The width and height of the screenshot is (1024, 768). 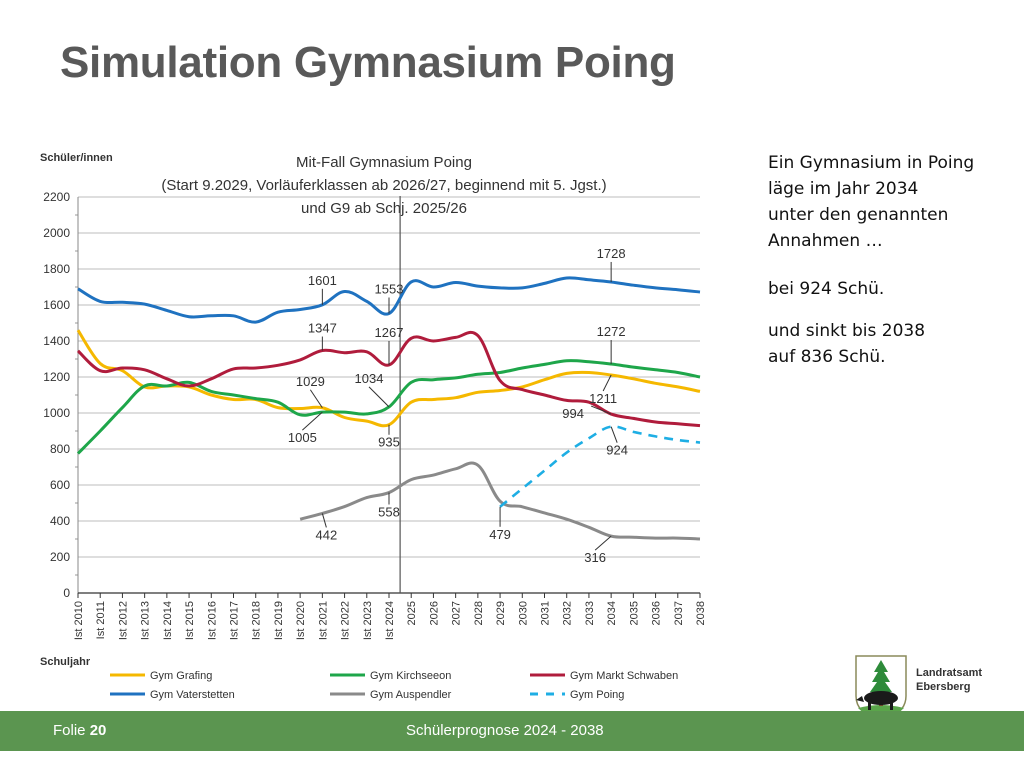 What do you see at coordinates (322, 328) in the screenshot?
I see `data-label: 1347` at bounding box center [322, 328].